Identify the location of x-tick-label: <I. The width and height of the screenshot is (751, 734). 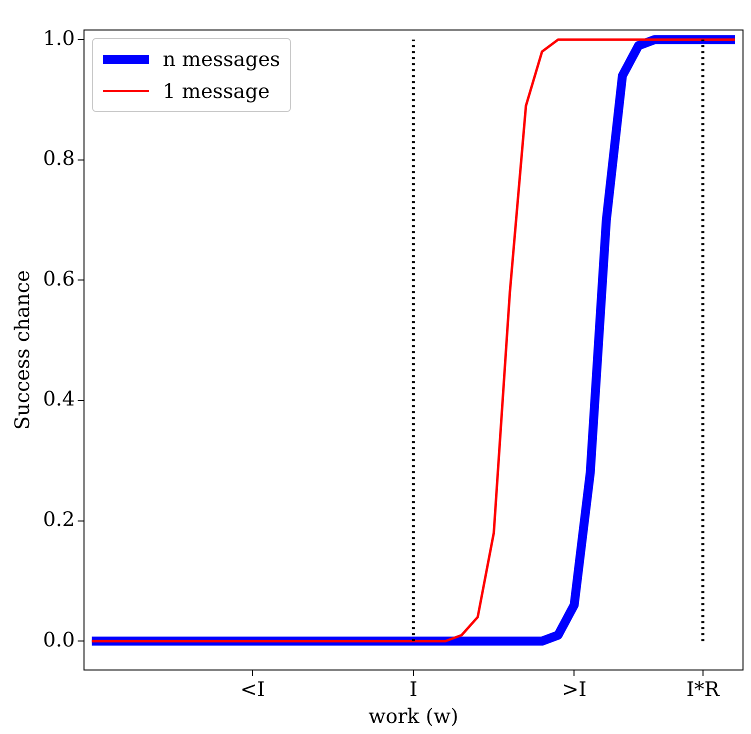
(252, 689).